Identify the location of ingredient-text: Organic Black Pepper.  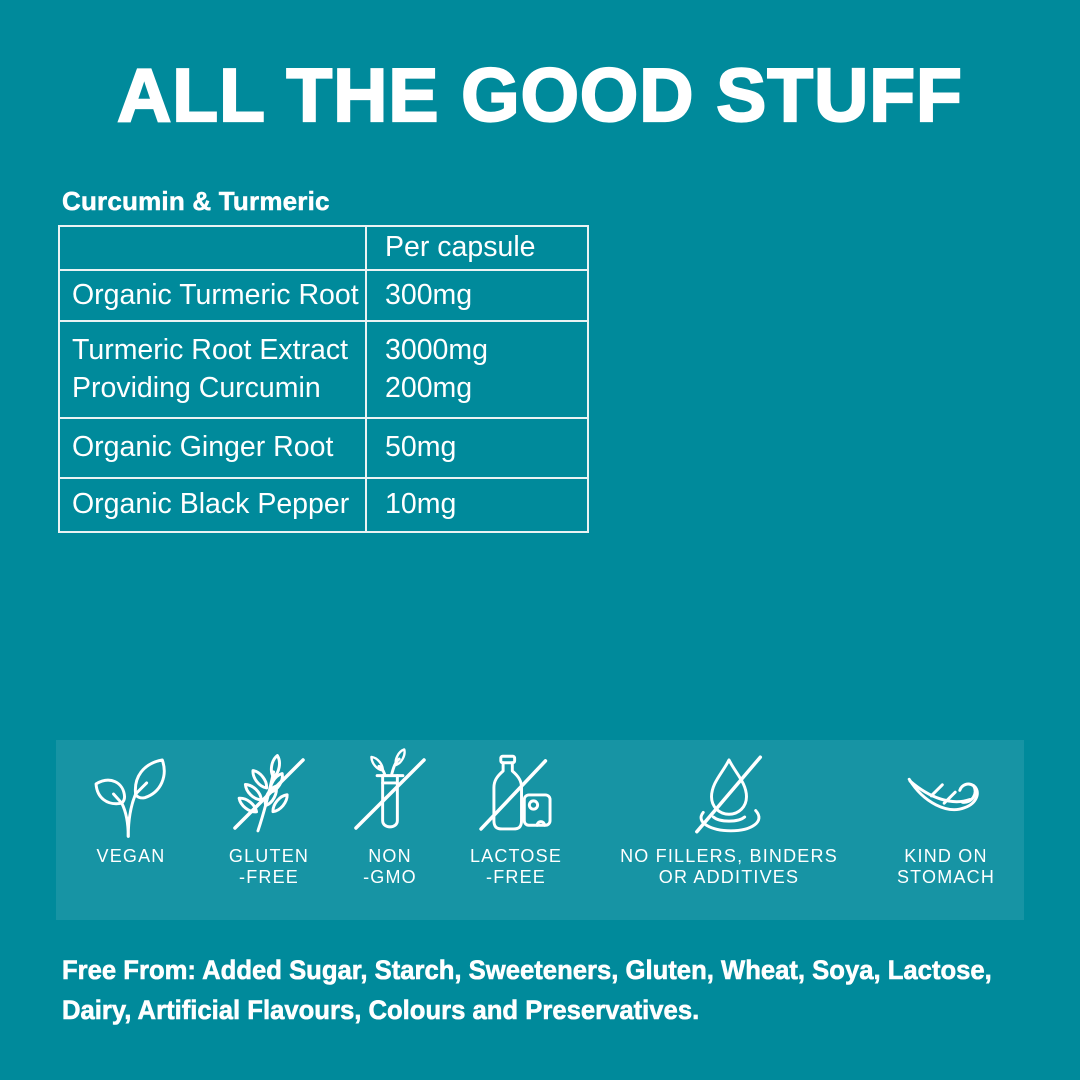
(211, 504).